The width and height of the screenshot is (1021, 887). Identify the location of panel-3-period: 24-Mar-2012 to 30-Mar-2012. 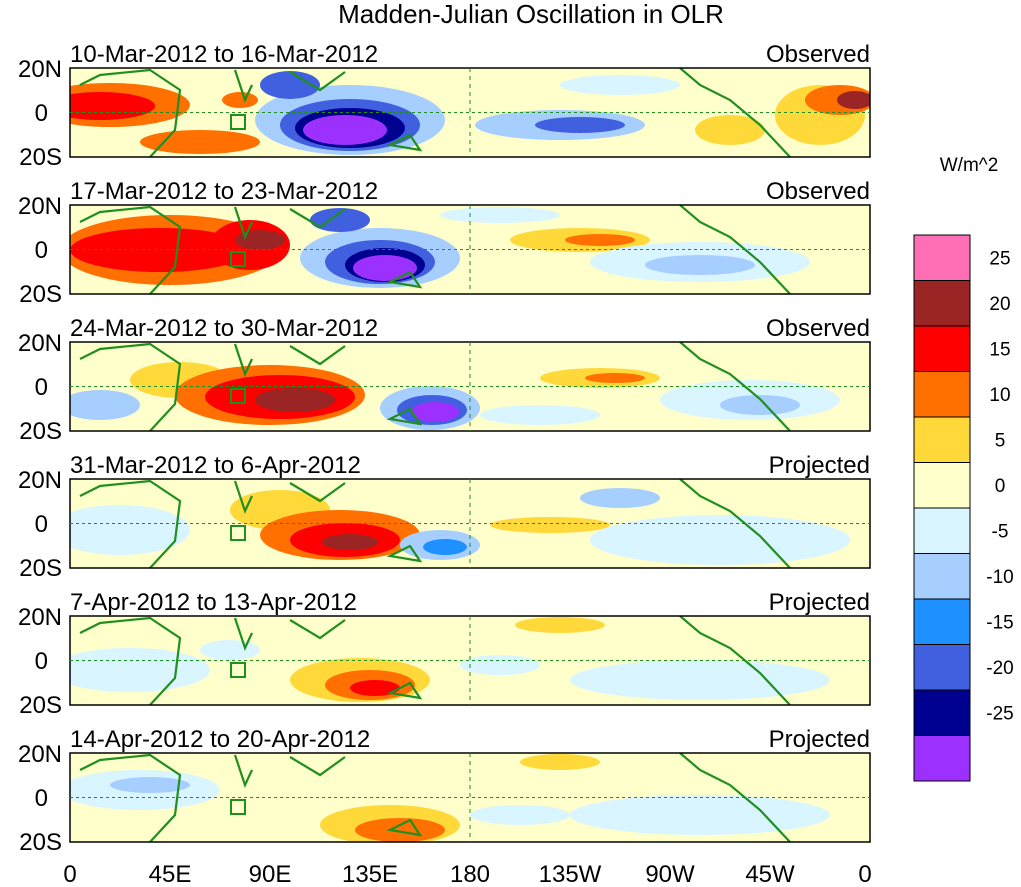
(224, 328).